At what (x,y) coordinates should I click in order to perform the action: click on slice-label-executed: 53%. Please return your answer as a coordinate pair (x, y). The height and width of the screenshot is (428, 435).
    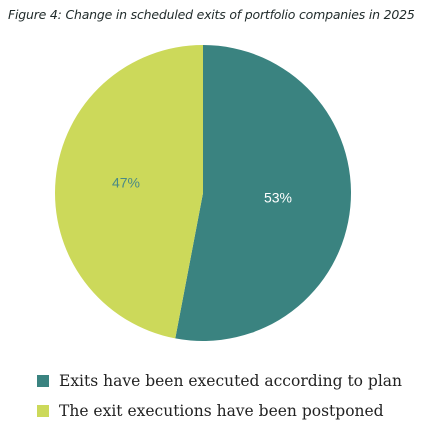
    Looking at the image, I should click on (278, 198).